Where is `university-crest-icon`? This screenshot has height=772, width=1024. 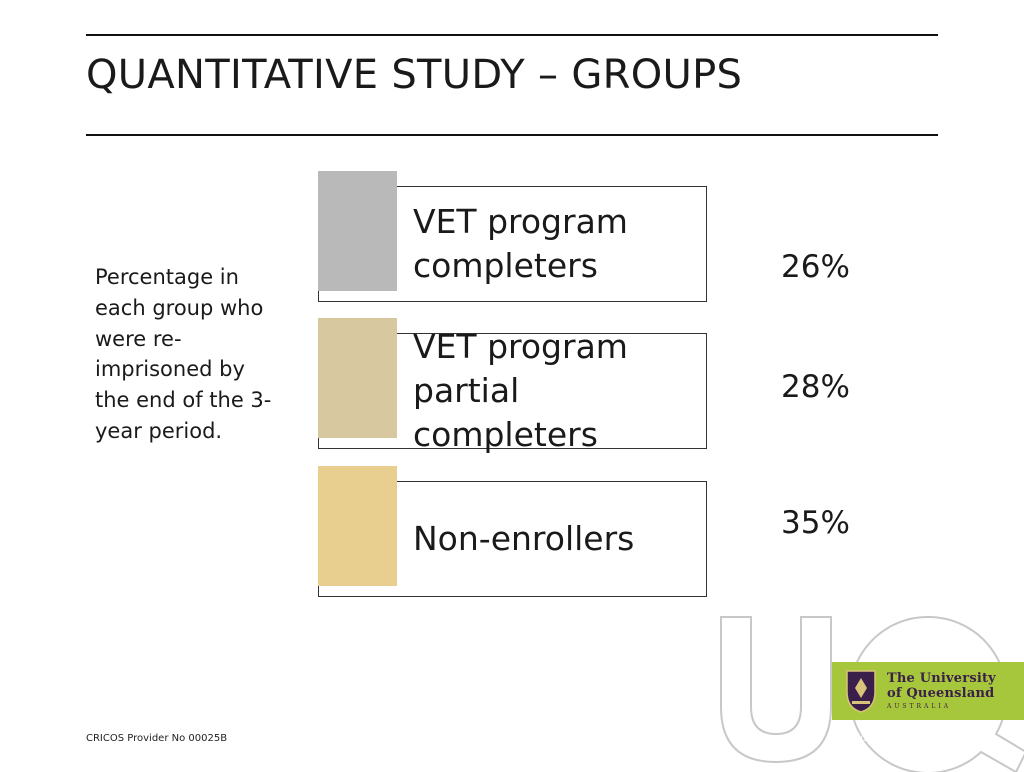
university-crest-icon is located at coordinates (861, 691).